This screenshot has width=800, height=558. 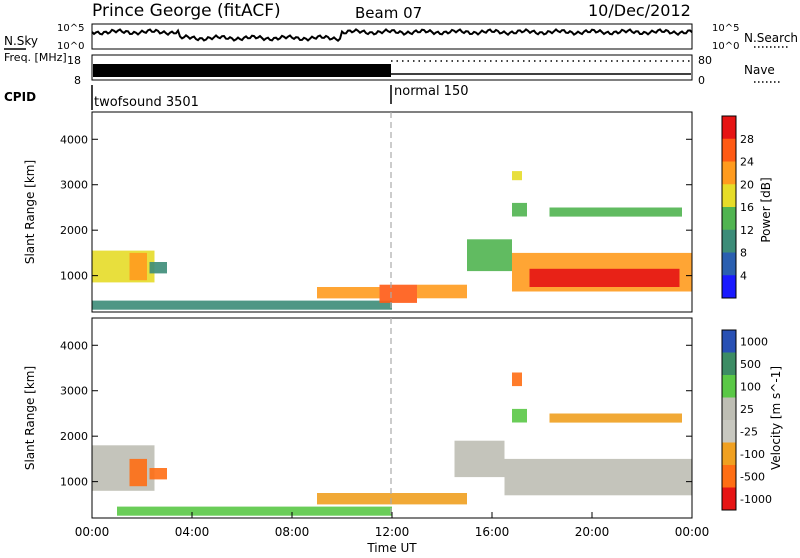 I want to click on power-colorbar-label: Power [dB], so click(x=766, y=209).